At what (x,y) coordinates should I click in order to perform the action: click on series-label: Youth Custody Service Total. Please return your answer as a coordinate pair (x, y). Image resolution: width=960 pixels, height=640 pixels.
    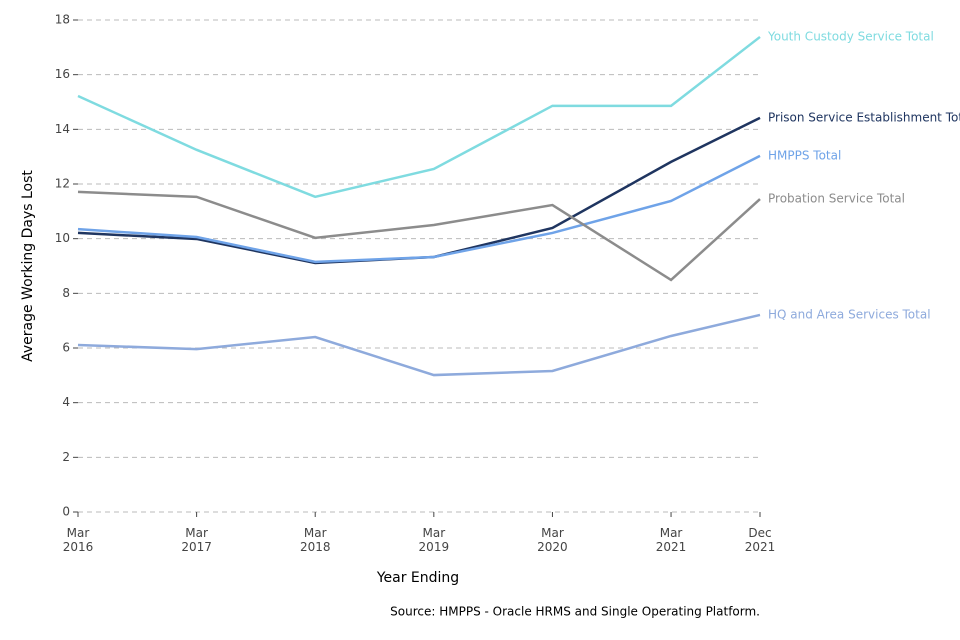
    Looking at the image, I should click on (850, 36).